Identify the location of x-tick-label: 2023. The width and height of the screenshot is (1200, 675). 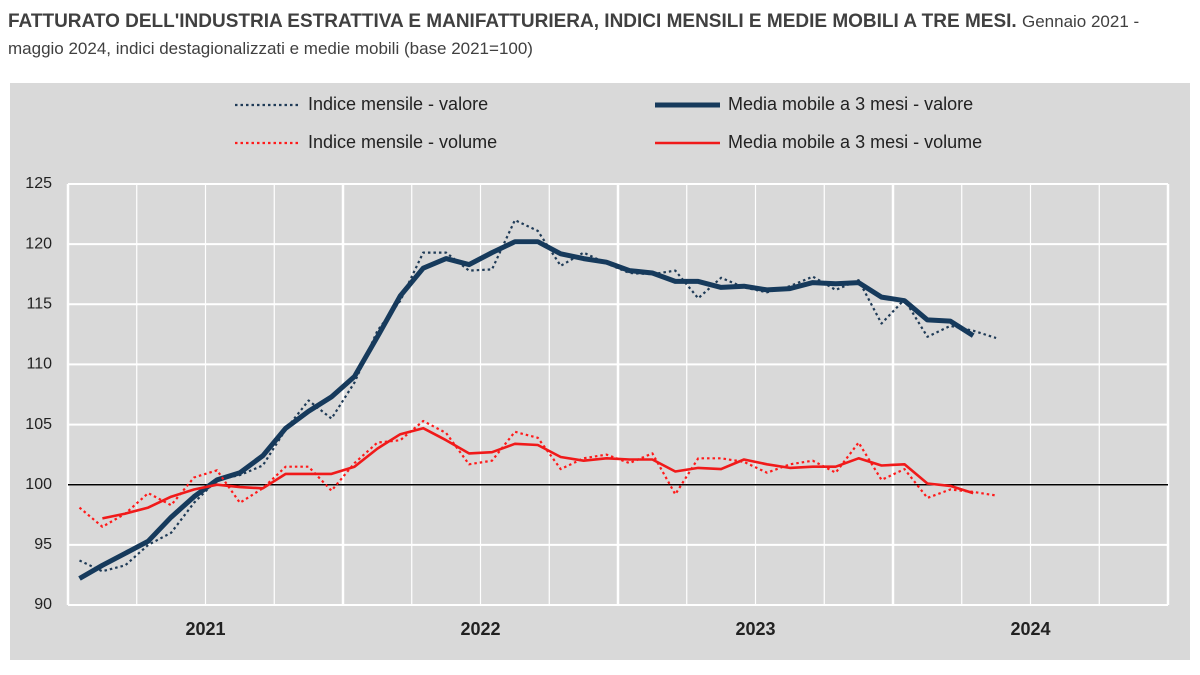
(755, 629).